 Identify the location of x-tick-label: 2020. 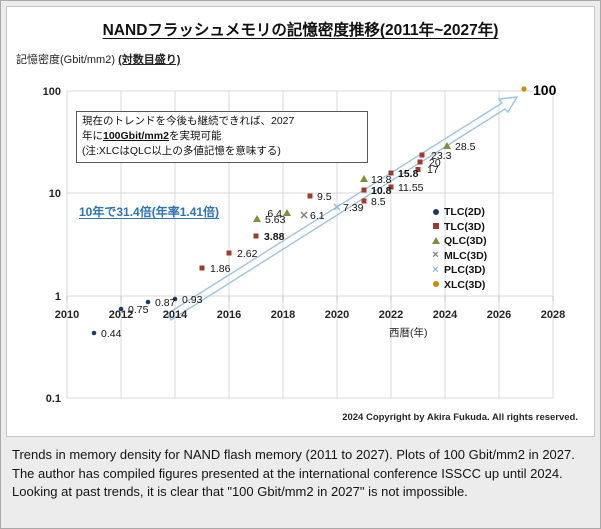
(337, 315).